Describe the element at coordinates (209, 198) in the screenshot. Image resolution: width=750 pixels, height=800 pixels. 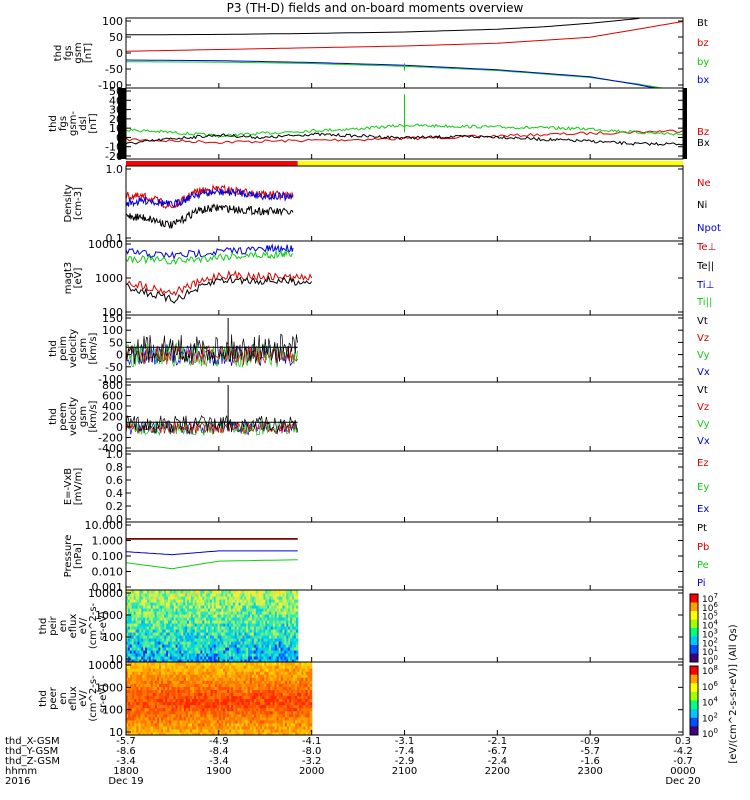
I see `series-line` at that location.